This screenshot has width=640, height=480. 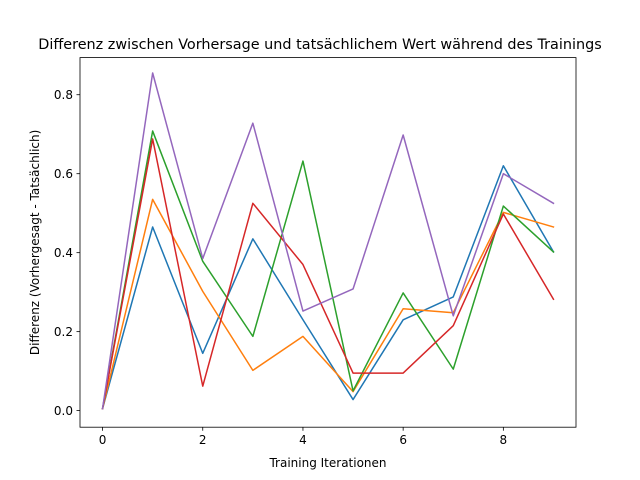 What do you see at coordinates (203, 440) in the screenshot?
I see `x-tick-label: 2` at bounding box center [203, 440].